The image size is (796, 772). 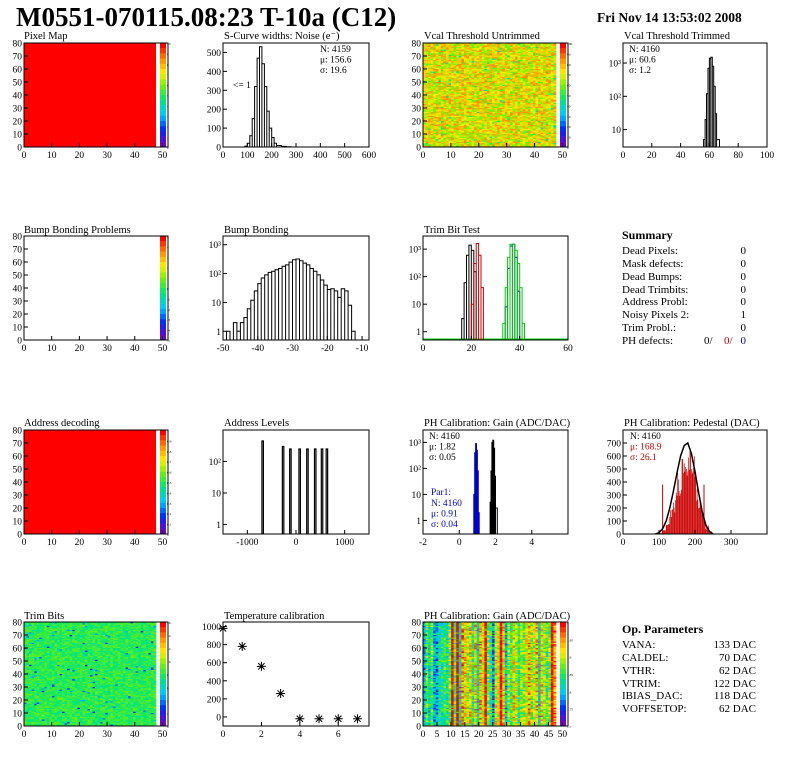 I want to click on stats-line: σ: 26.1, so click(x=643, y=458).